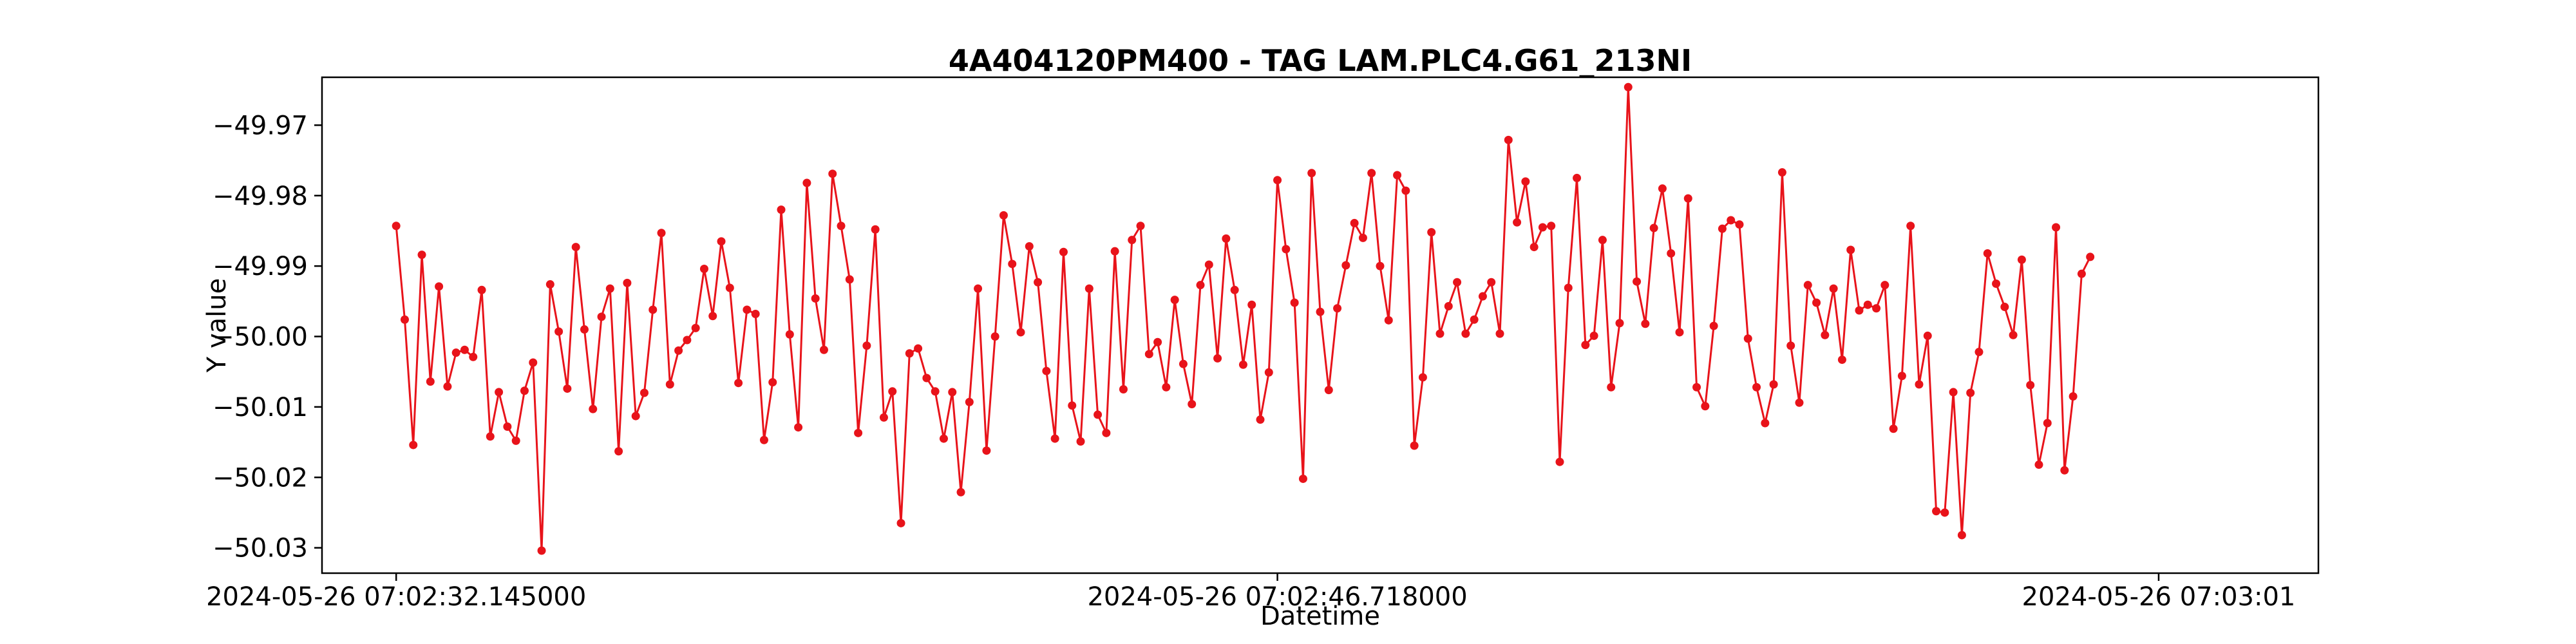  I want to click on chart-title: 4A404120PM400 - TAG LAM.PLC4.G61_213NI, so click(1320, 60).